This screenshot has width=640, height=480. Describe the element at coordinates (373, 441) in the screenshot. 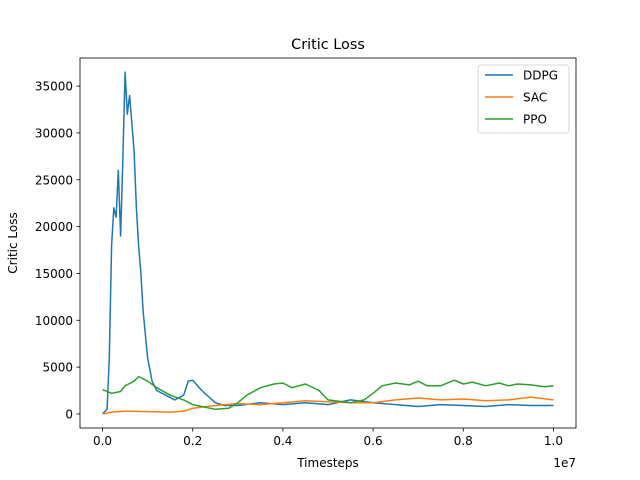

I see `x-tick-label: 0.6` at that location.